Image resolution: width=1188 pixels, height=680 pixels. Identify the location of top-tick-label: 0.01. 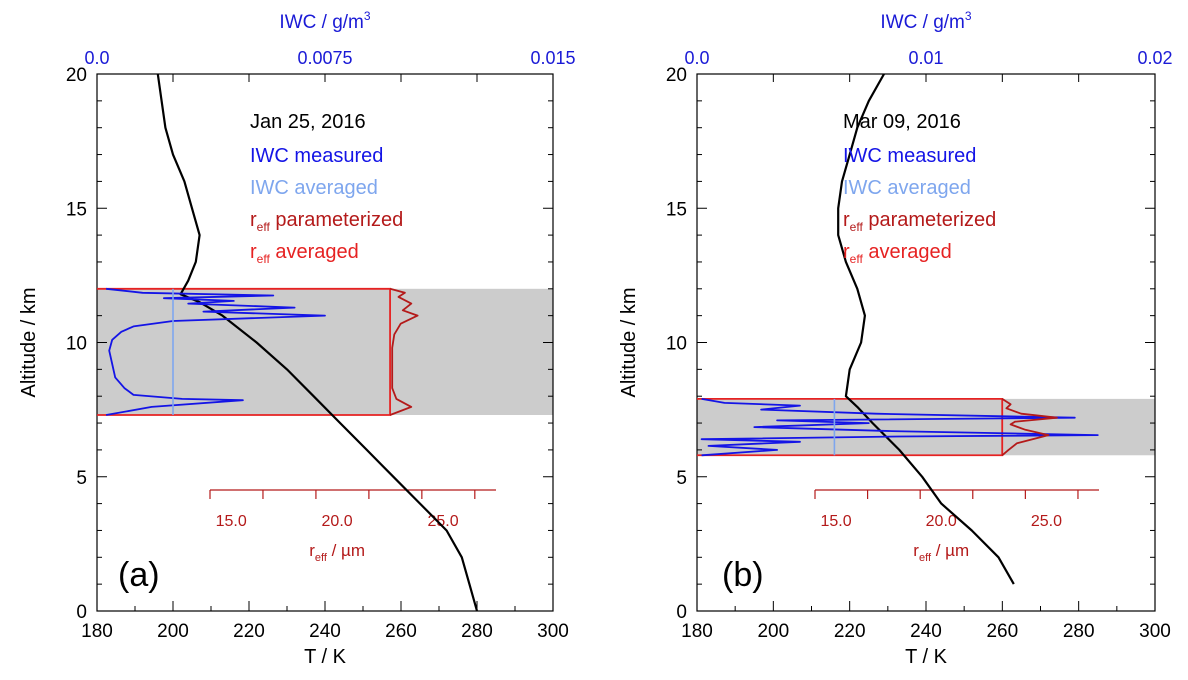
(925, 58).